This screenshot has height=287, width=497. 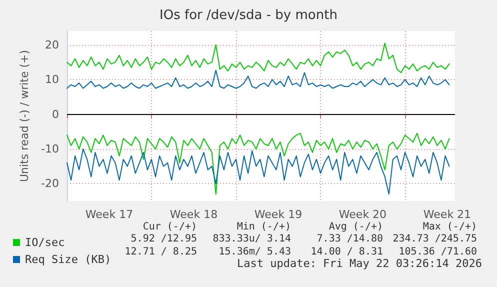 I want to click on text: 15.36m/ 5.43, so click(x=255, y=252).